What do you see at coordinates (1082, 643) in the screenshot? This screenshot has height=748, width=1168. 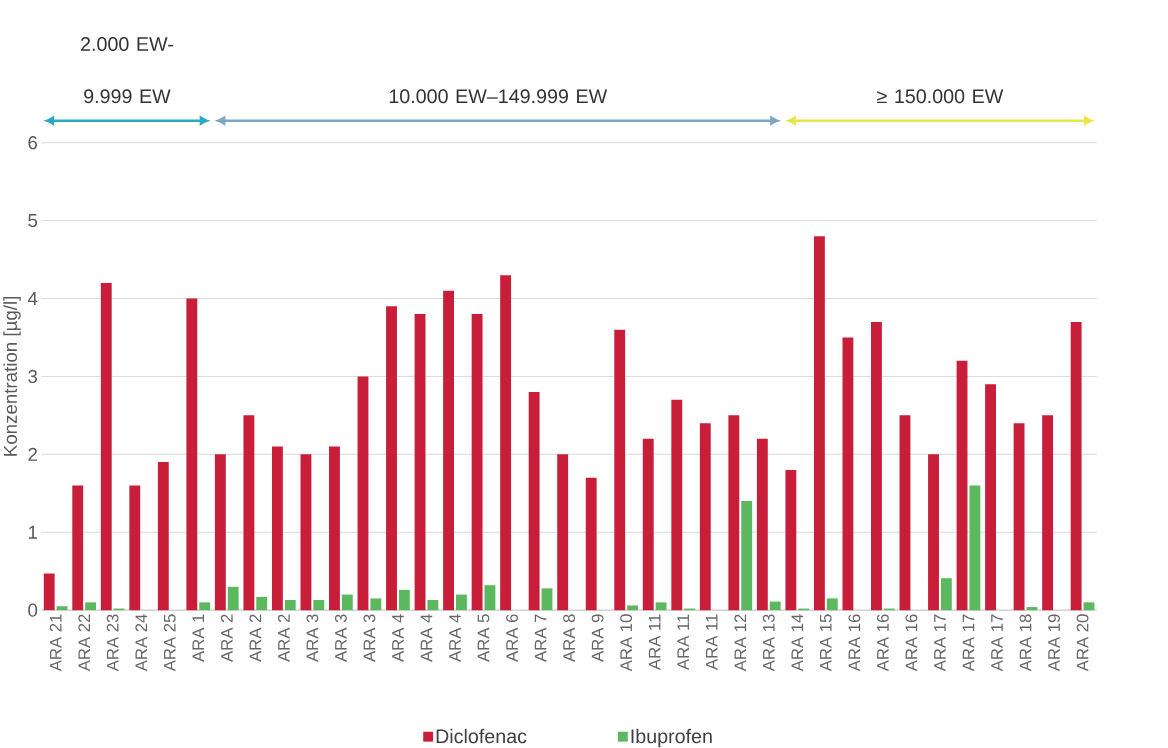 I see `x-tick-label: ARA 20` at bounding box center [1082, 643].